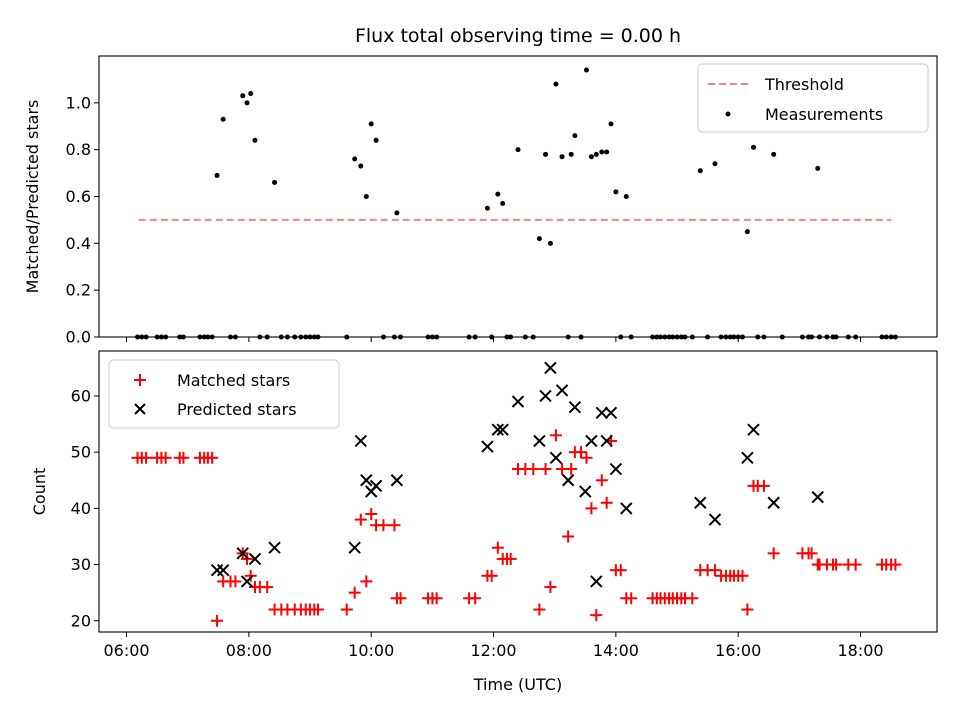  What do you see at coordinates (517, 684) in the screenshot?
I see `x-axis-label: Time (UTC)` at bounding box center [517, 684].